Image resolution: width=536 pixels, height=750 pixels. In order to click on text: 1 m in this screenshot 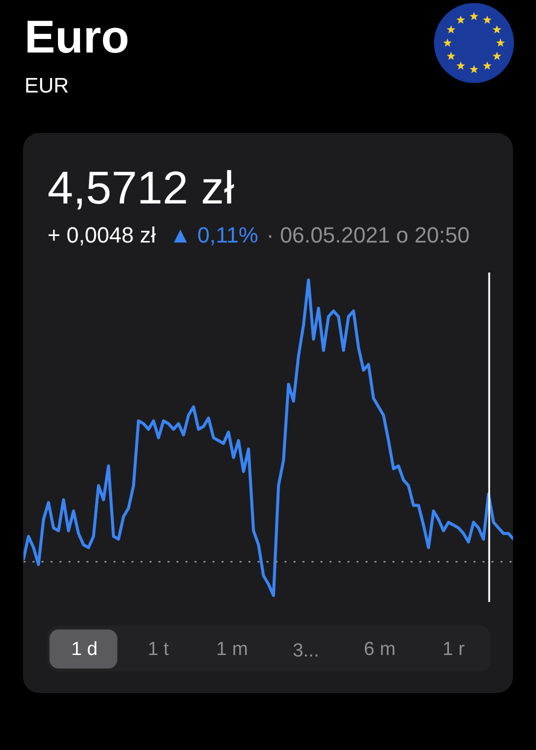, I will do `click(232, 649)`.